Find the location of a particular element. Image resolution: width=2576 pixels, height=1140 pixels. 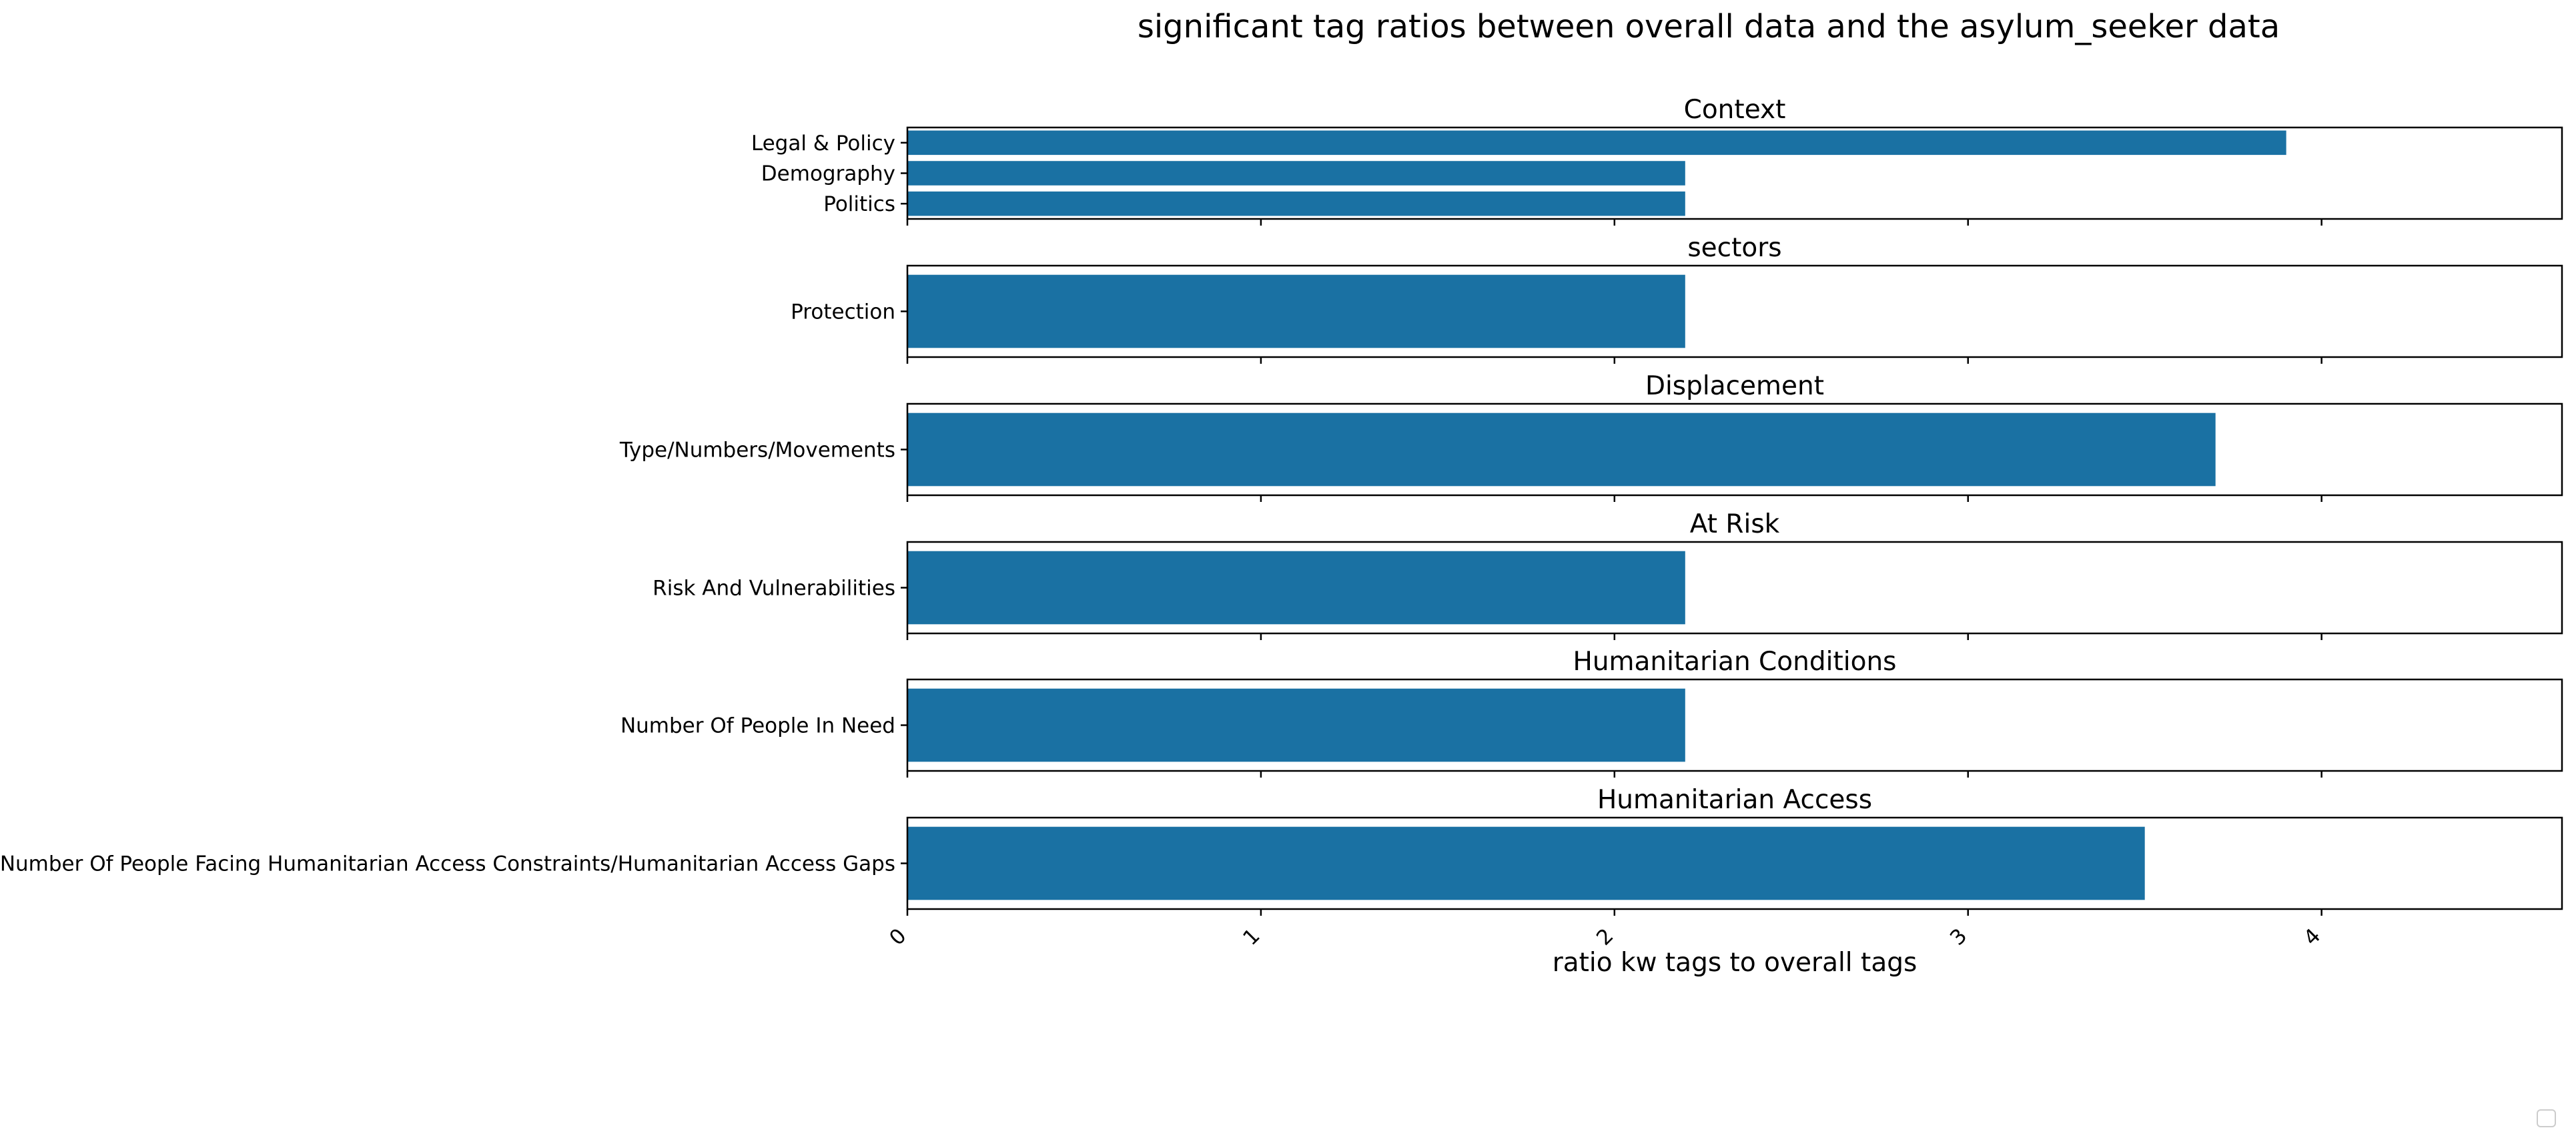

y-tick-label: Politics is located at coordinates (859, 204).